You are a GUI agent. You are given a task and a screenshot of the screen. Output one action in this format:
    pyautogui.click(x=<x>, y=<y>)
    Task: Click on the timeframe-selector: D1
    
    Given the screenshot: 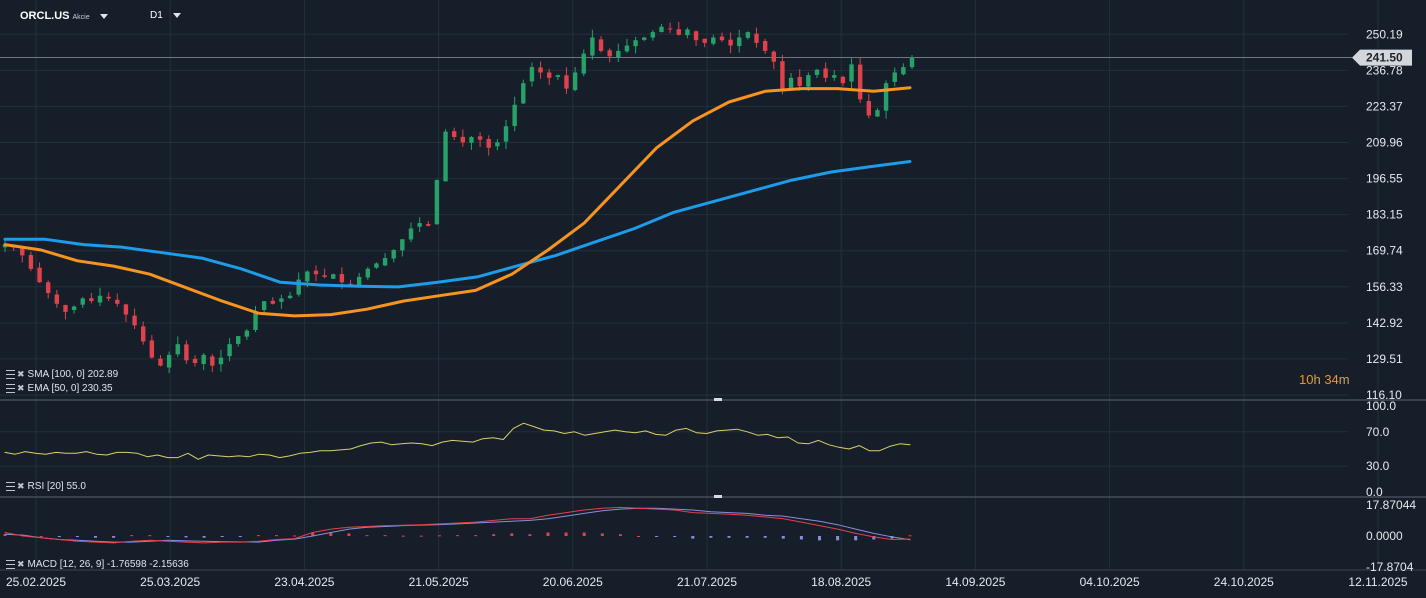 What is the action you would take?
    pyautogui.click(x=165, y=15)
    